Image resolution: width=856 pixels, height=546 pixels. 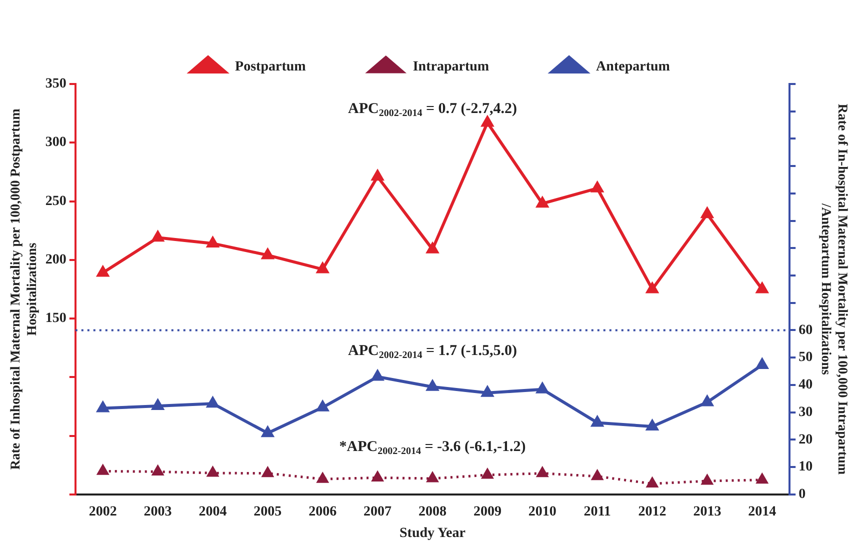 What do you see at coordinates (55, 142) in the screenshot?
I see `y-tick-label: 300` at bounding box center [55, 142].